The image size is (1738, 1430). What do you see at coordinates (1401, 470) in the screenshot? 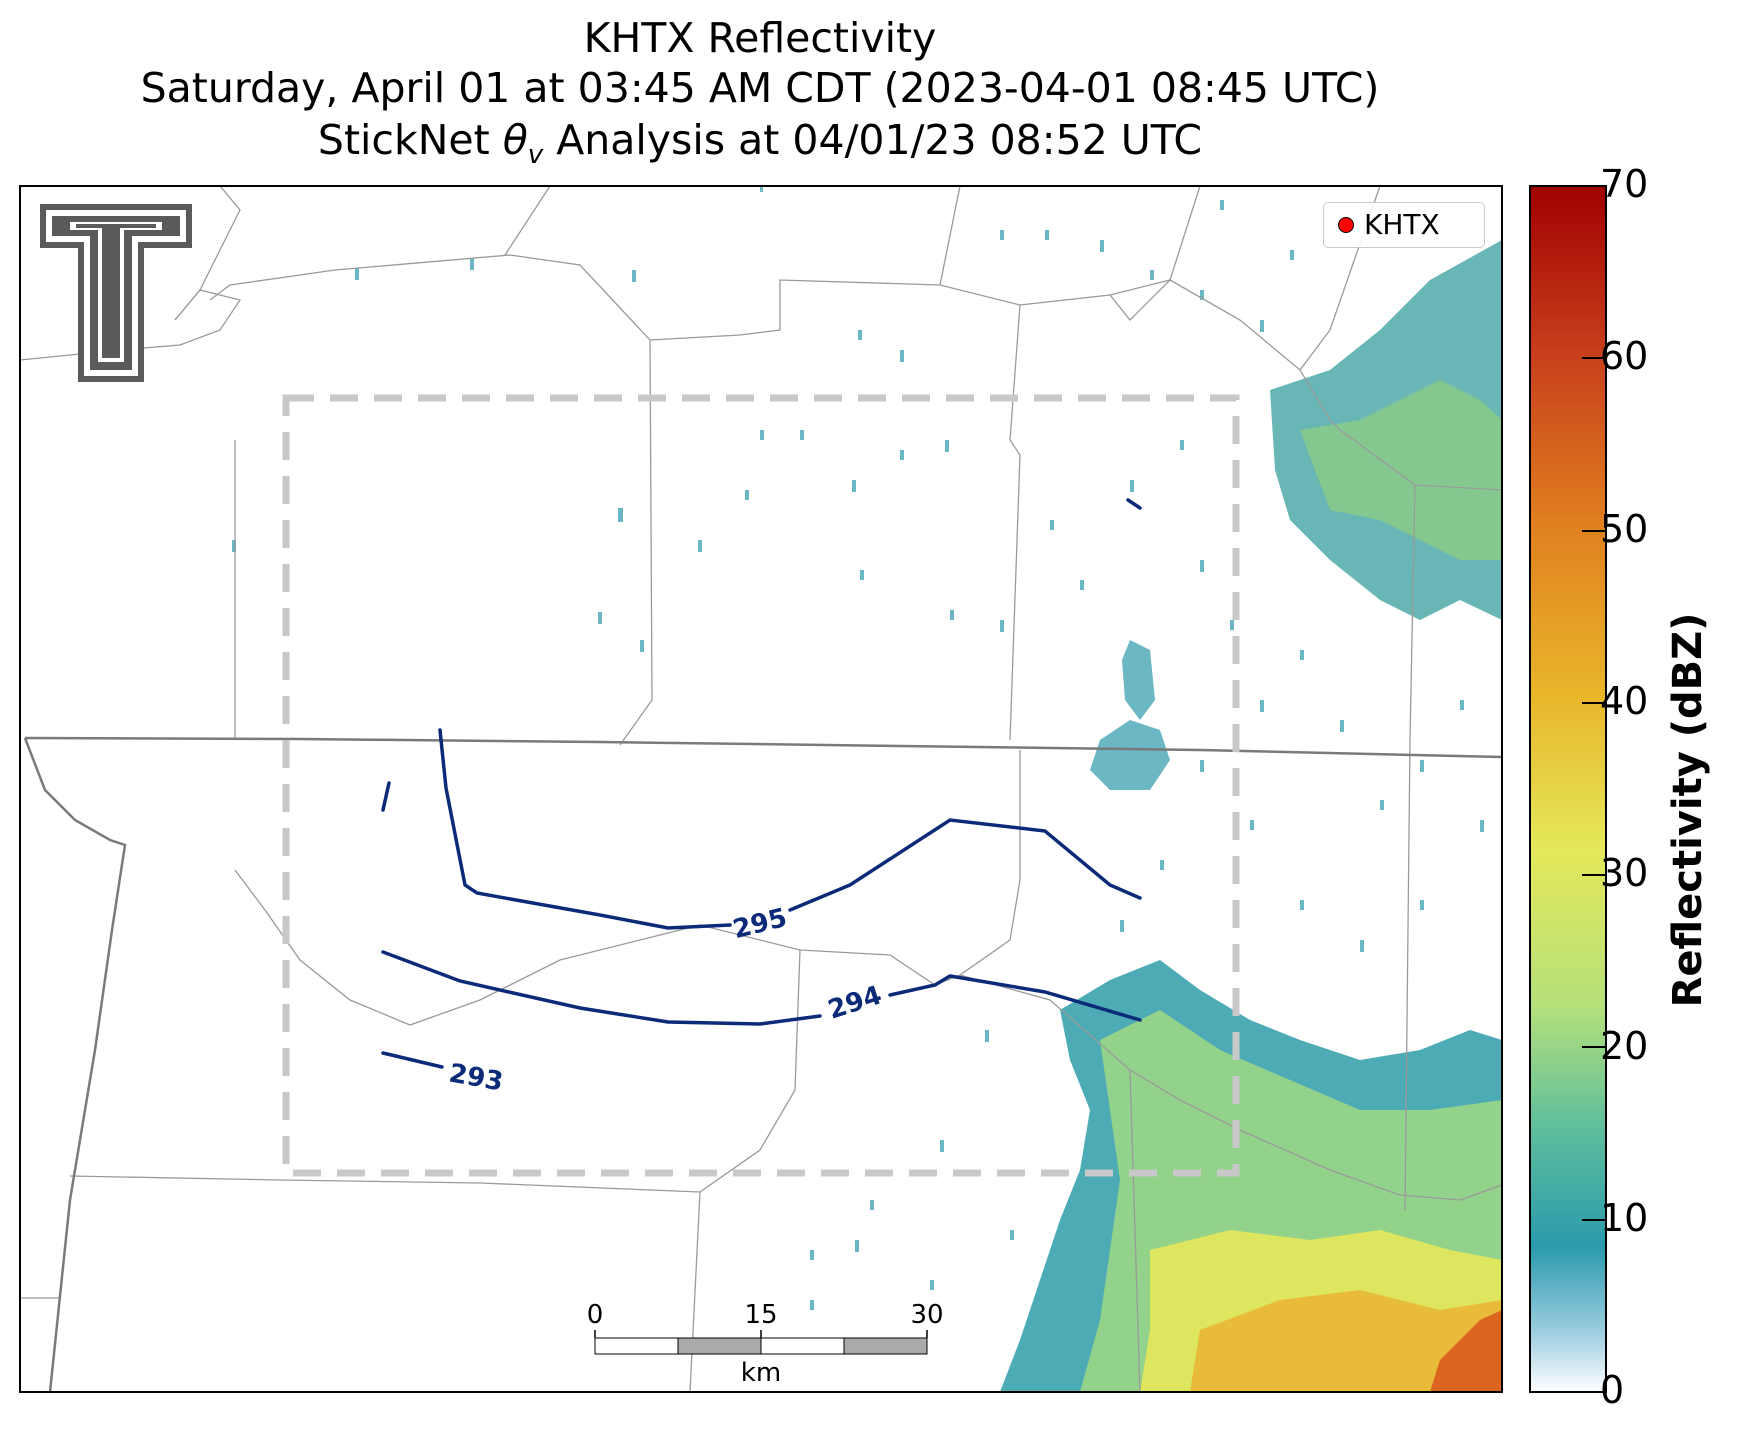
I see `echo-northeast-core` at bounding box center [1401, 470].